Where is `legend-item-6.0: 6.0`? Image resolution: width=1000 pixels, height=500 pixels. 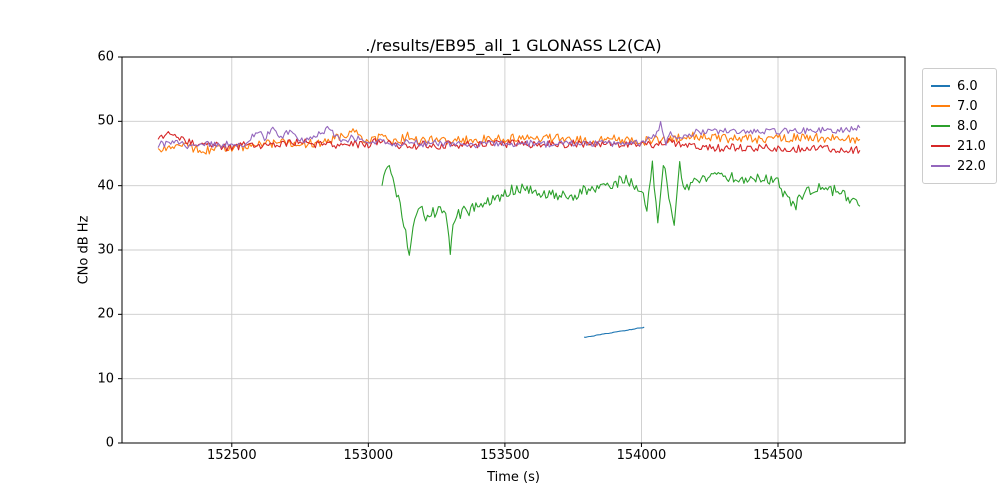 legend-item-6.0: 6.0 is located at coordinates (958, 86).